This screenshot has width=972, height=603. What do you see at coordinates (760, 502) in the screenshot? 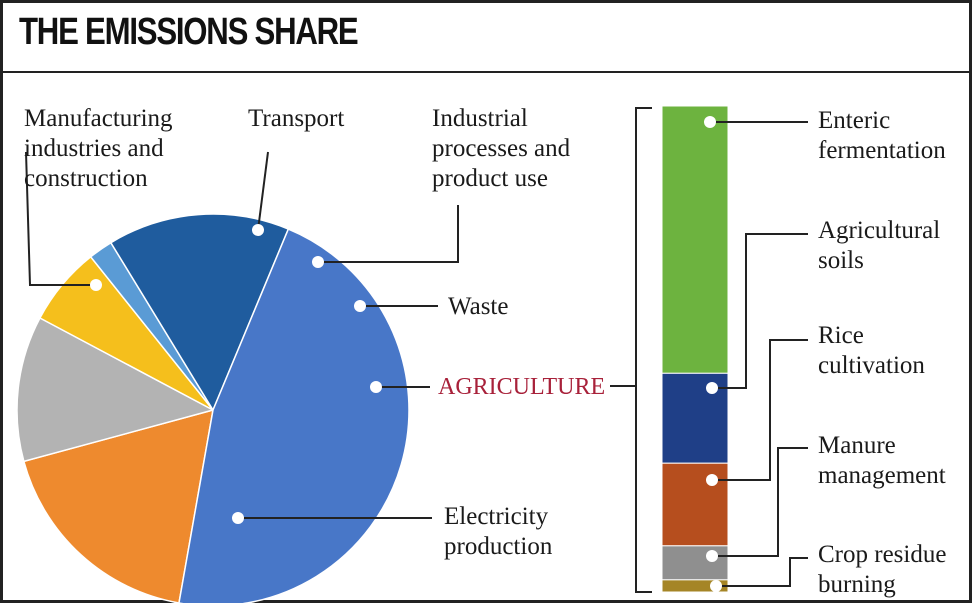
I see `leader-line-manure-management` at bounding box center [760, 502].